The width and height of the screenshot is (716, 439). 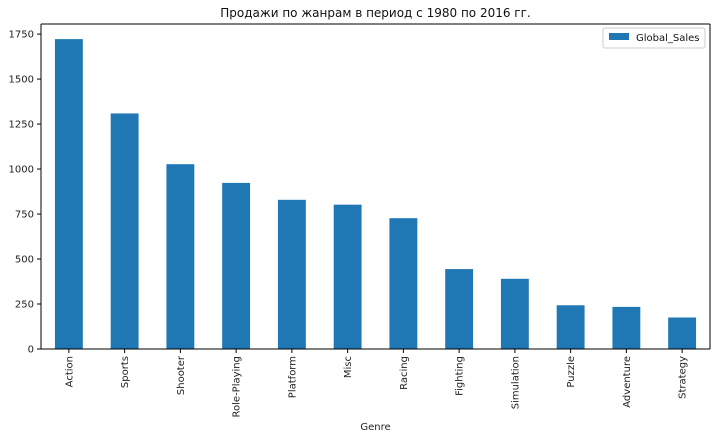 What do you see at coordinates (571, 372) in the screenshot?
I see `x-tick-label-puzzle: Puzzle` at bounding box center [571, 372].